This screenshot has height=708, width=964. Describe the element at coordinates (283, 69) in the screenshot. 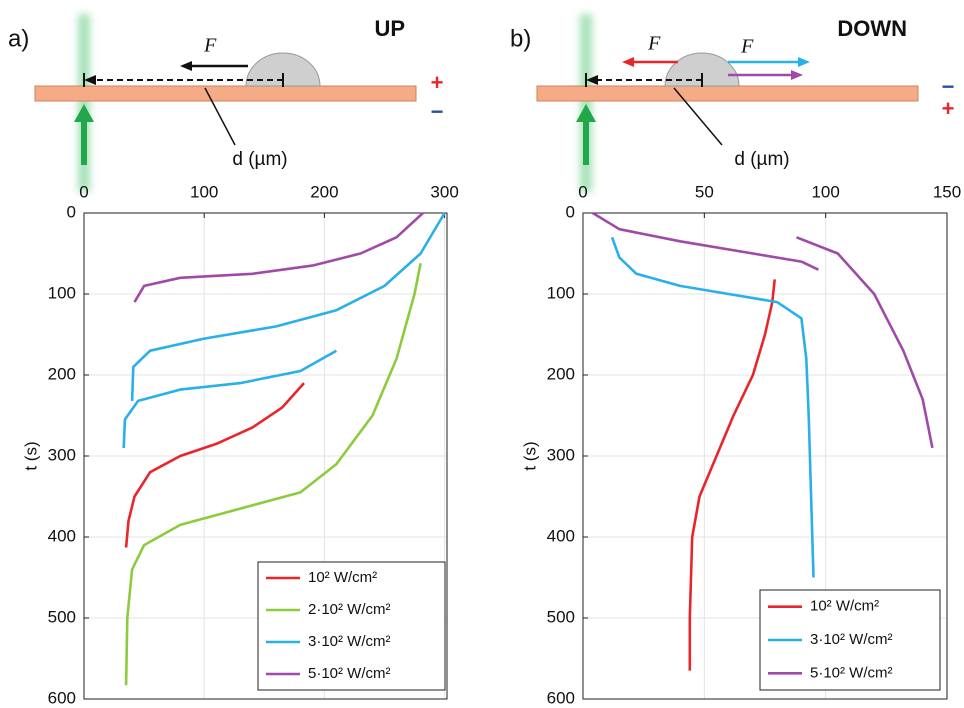

I see `droplet` at that location.